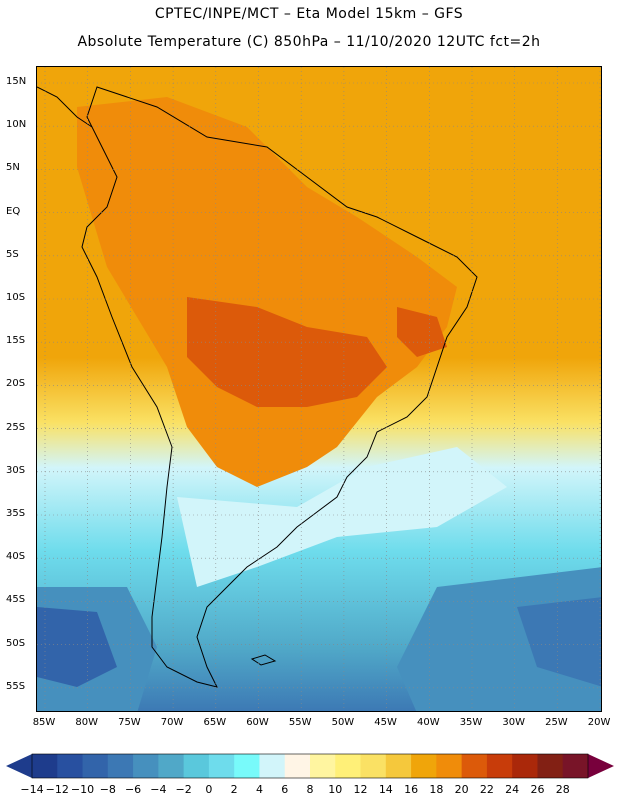  What do you see at coordinates (16, 643) in the screenshot?
I see `lat-label: 50S` at bounding box center [16, 643].